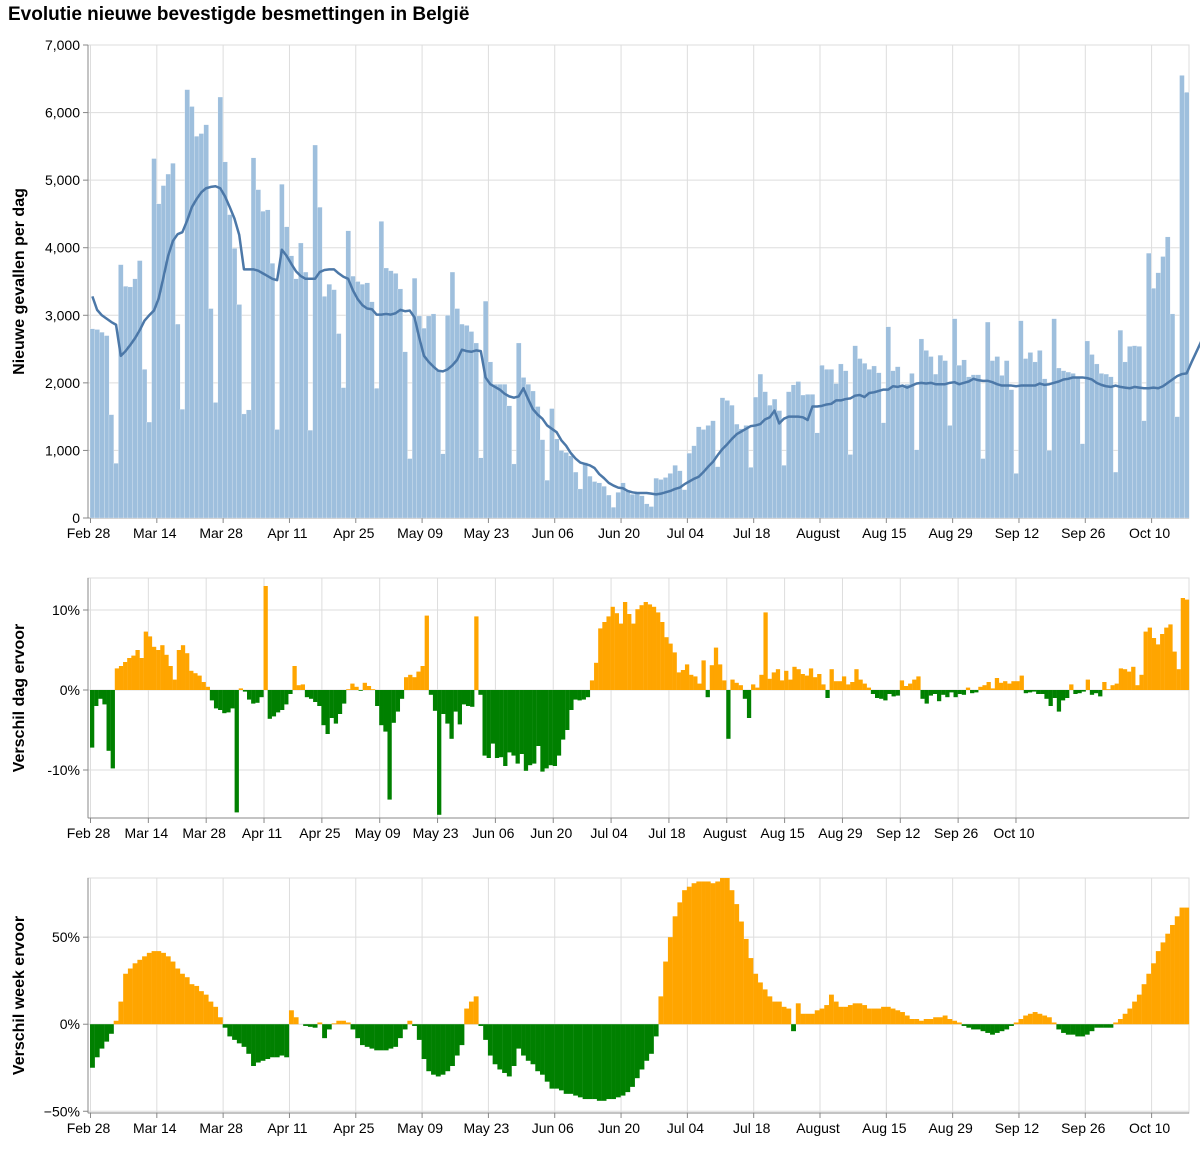  What do you see at coordinates (486, 533) in the screenshot?
I see `x-tick-label: May 23` at bounding box center [486, 533].